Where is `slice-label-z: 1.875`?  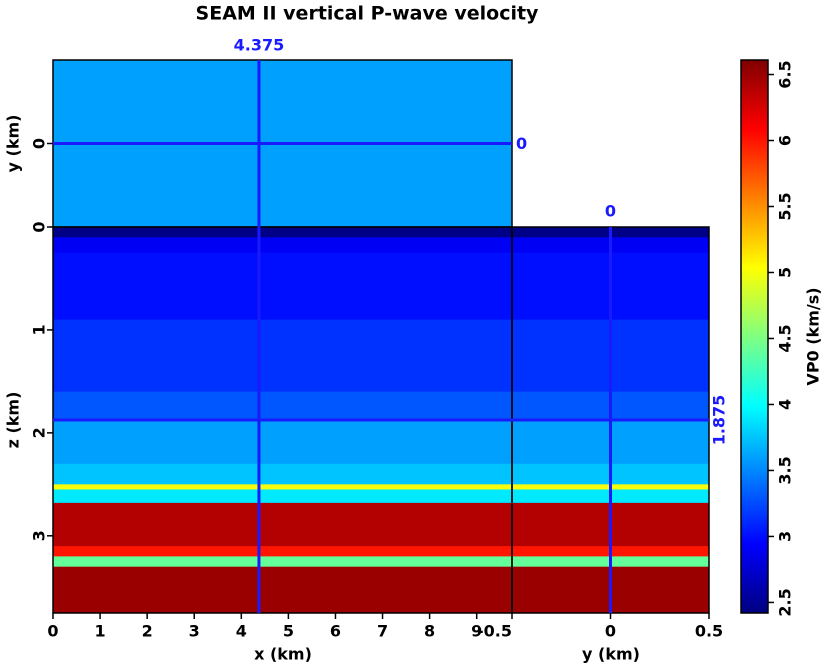
slice-label-z: 1.875 is located at coordinates (719, 420).